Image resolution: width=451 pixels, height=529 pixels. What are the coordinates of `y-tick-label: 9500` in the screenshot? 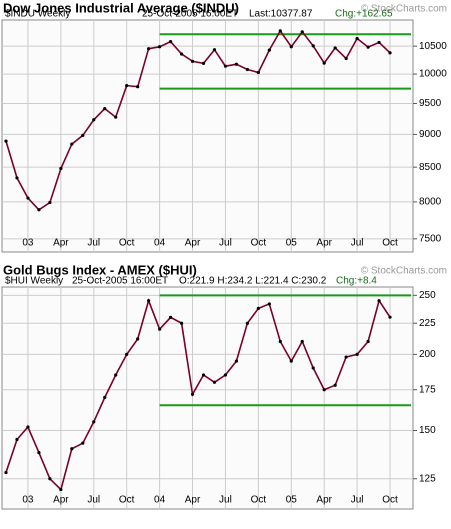 It's located at (430, 103).